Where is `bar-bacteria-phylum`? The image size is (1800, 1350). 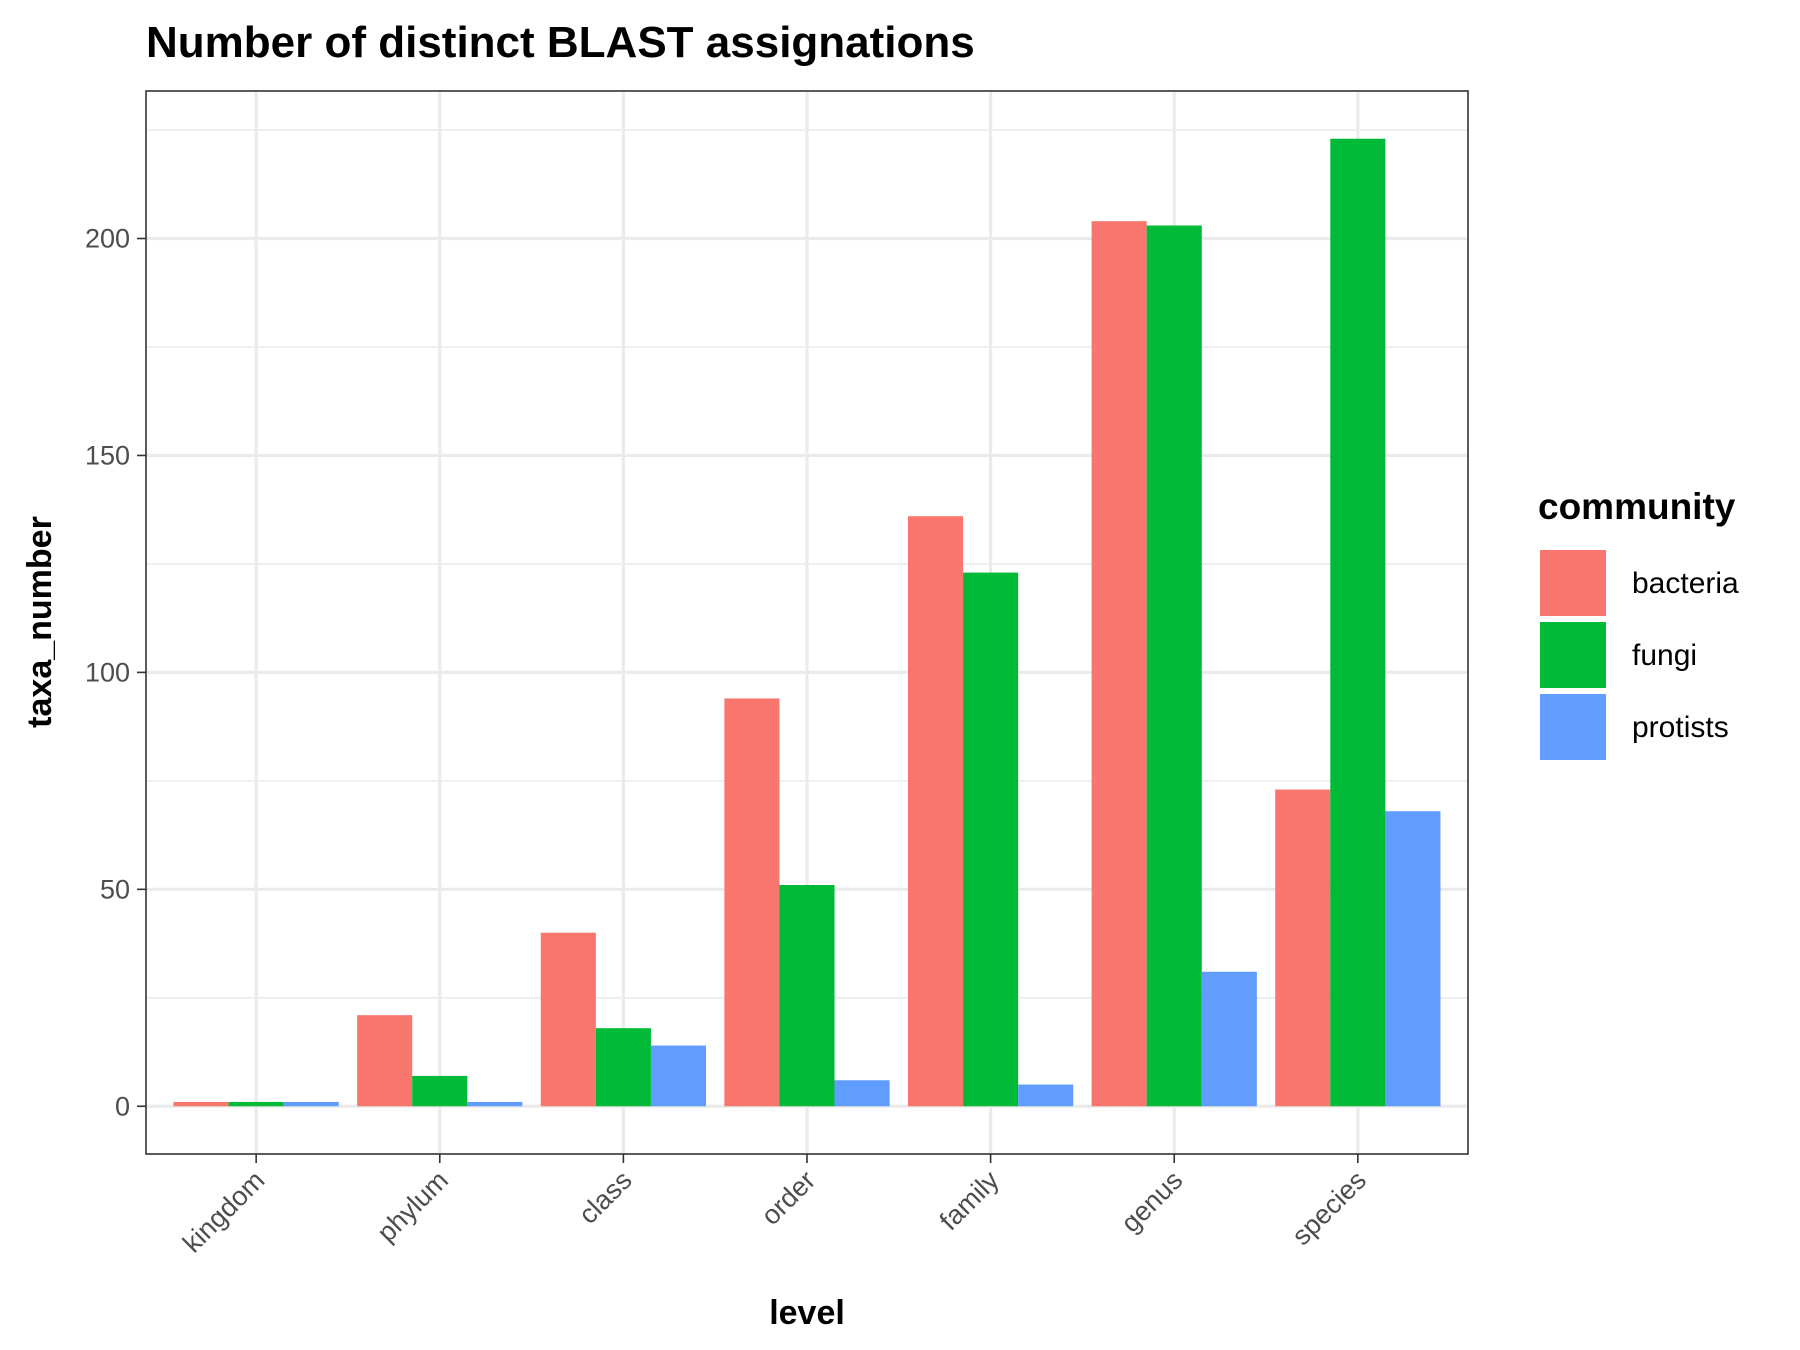 bar-bacteria-phylum is located at coordinates (385, 1061).